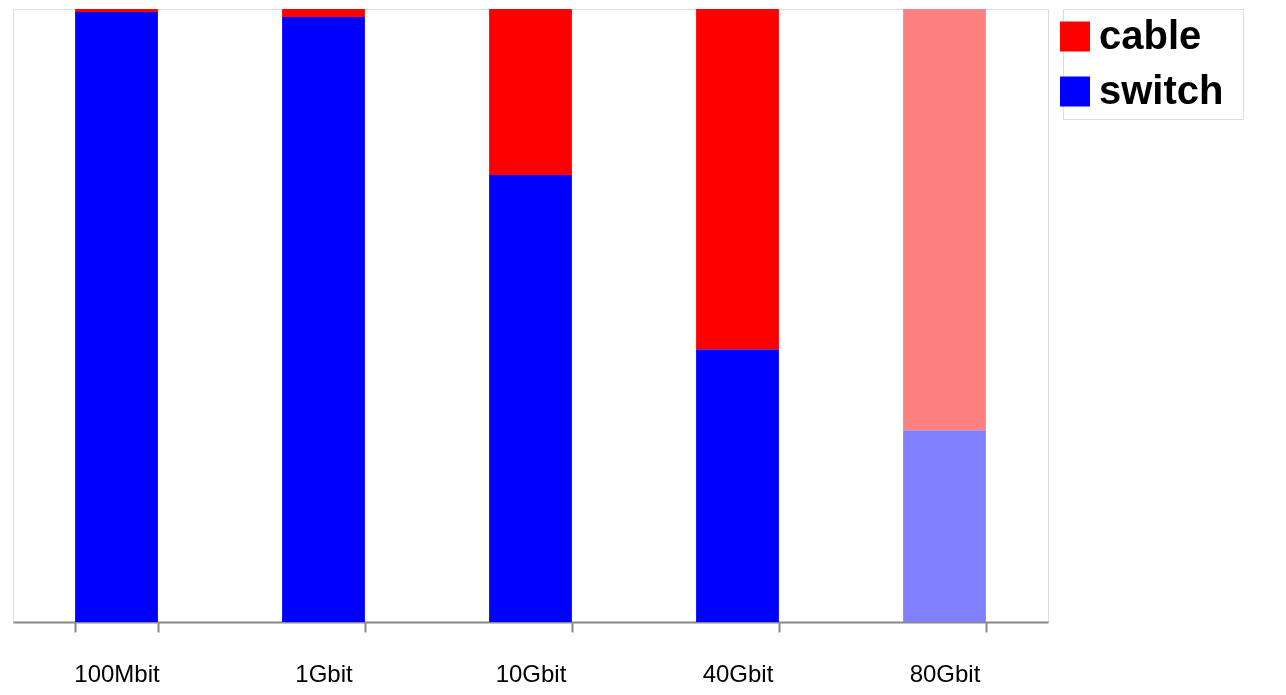  What do you see at coordinates (324, 673) in the screenshot?
I see `x-tick-label: 1Gbit` at bounding box center [324, 673].